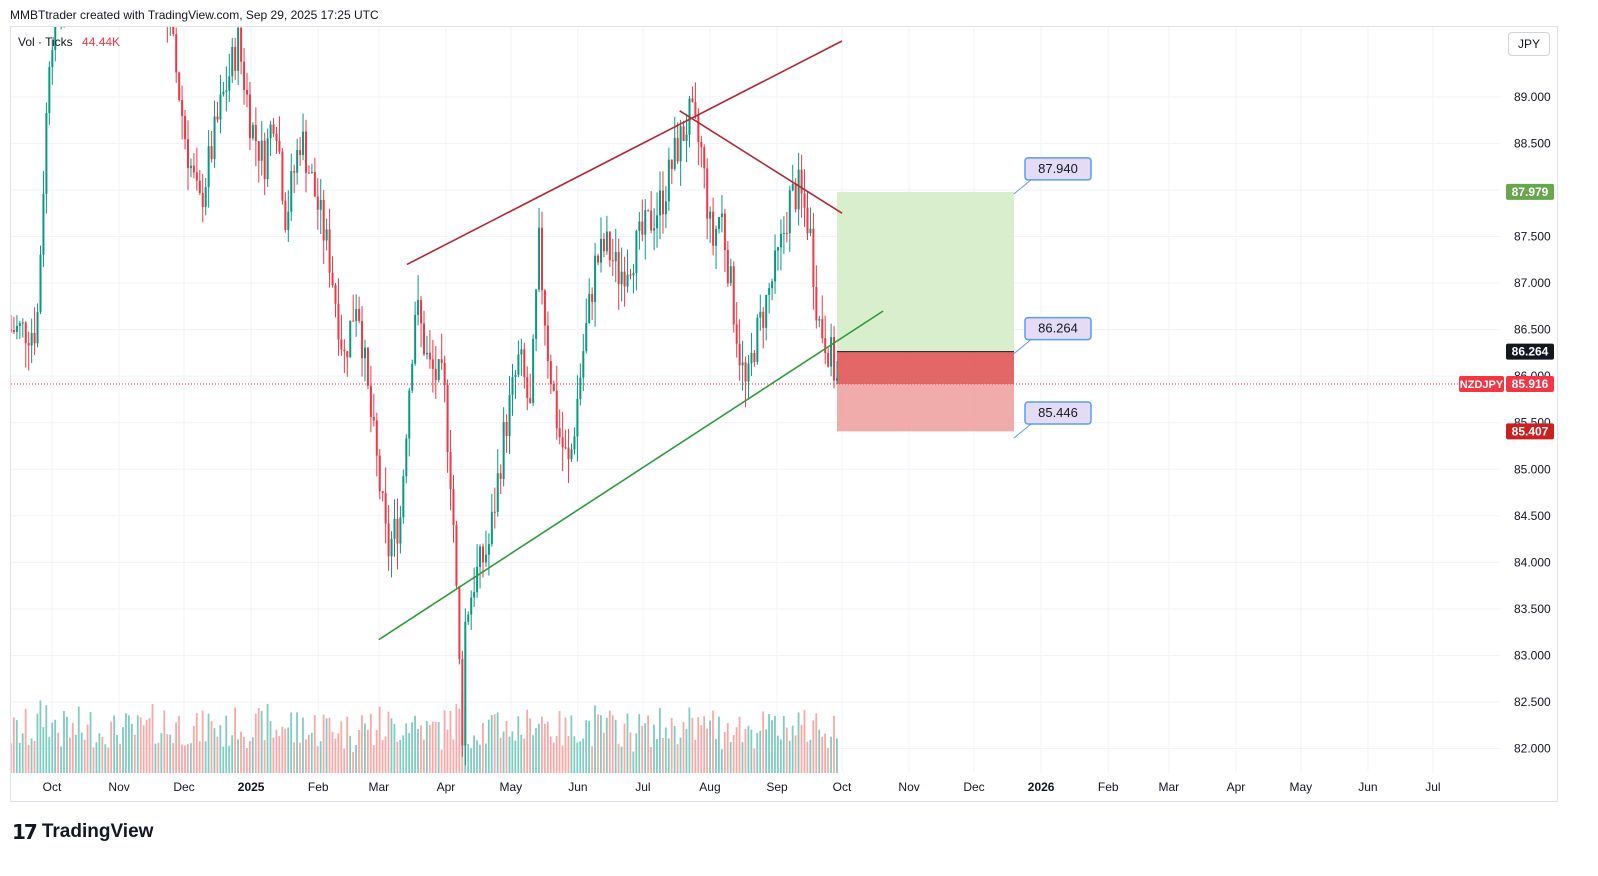 The height and width of the screenshot is (876, 1598). I want to click on target-callout, so click(1058, 169).